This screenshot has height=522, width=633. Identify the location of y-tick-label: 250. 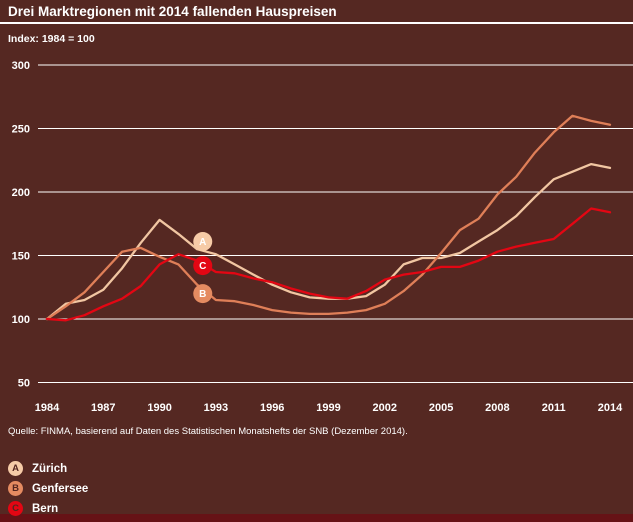
(21, 130).